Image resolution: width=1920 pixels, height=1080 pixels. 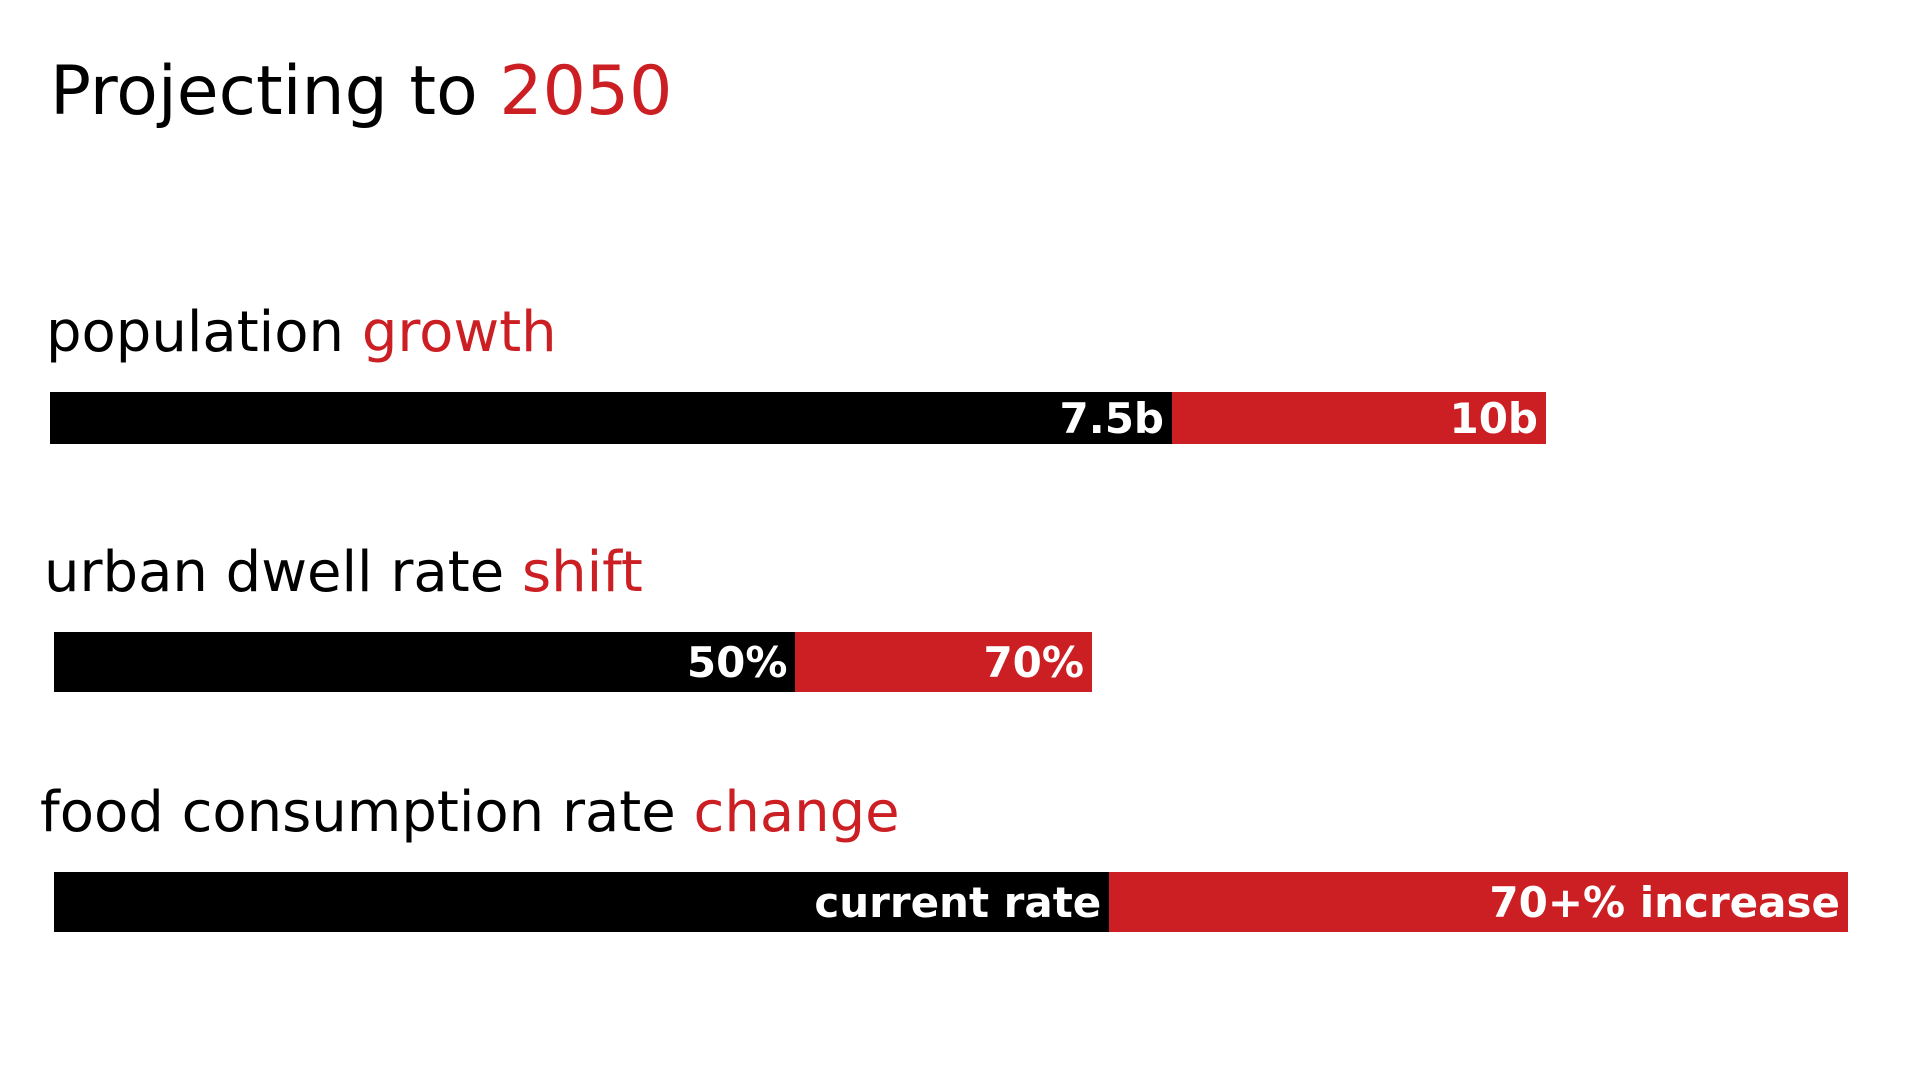 I want to click on title-accent: 2050, so click(x=586, y=91).